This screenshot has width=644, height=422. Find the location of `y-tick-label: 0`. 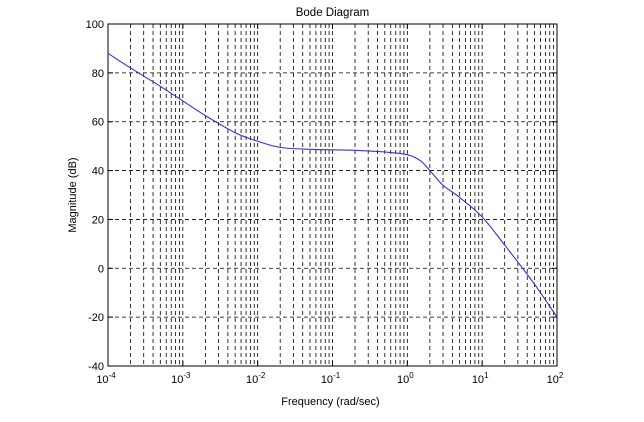

y-tick-label: 0 is located at coordinates (101, 269).